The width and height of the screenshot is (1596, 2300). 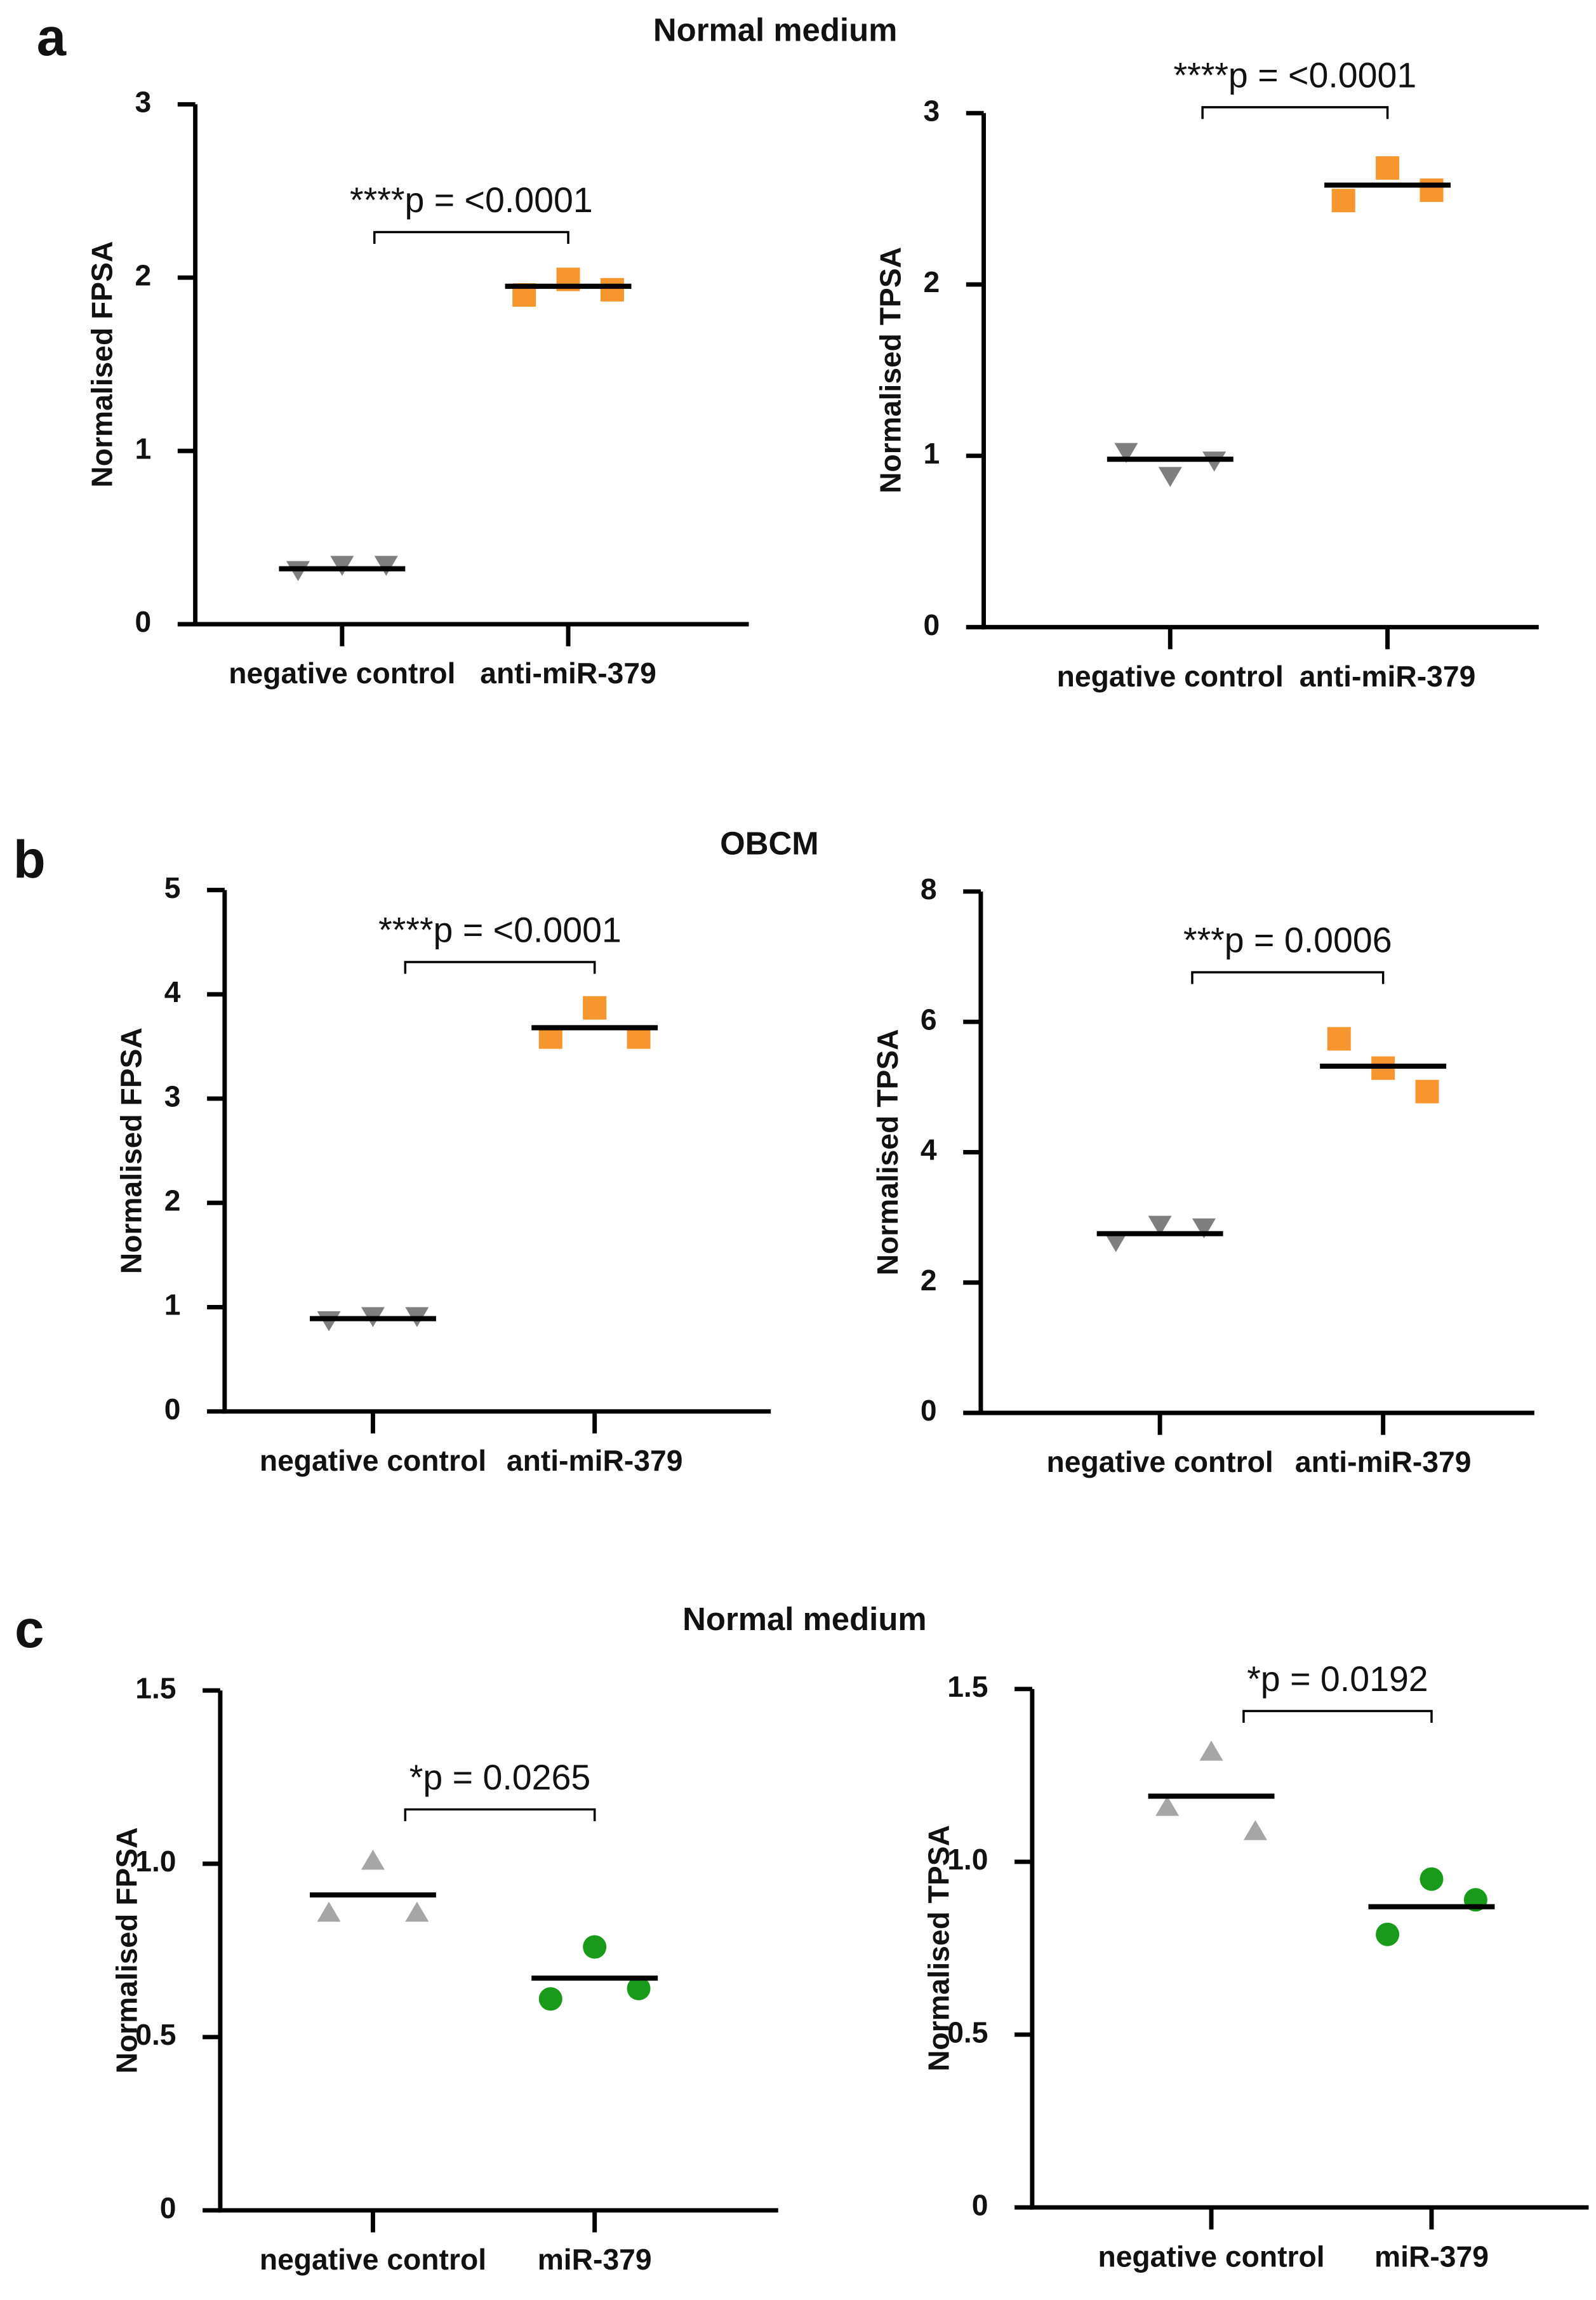 What do you see at coordinates (1287, 940) in the screenshot?
I see `significance-label: ***p = 0.0006` at bounding box center [1287, 940].